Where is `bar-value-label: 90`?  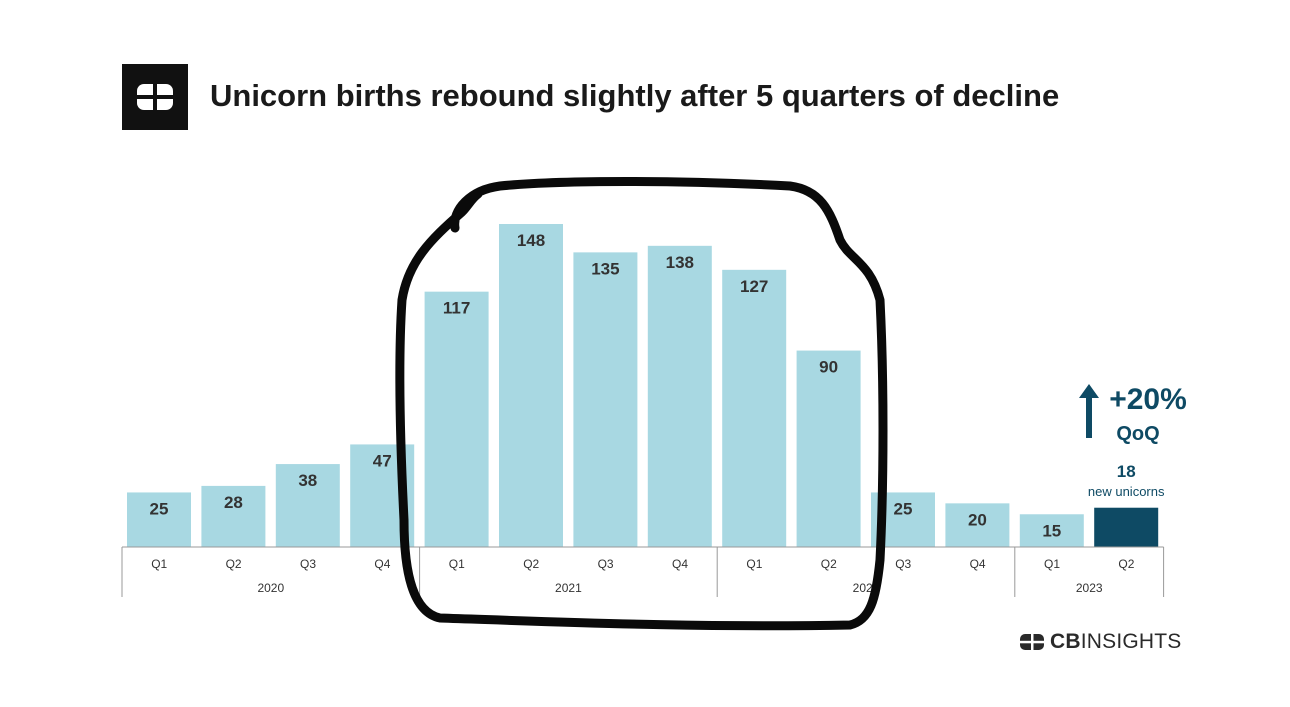
bar-value-label: 90 is located at coordinates (828, 367).